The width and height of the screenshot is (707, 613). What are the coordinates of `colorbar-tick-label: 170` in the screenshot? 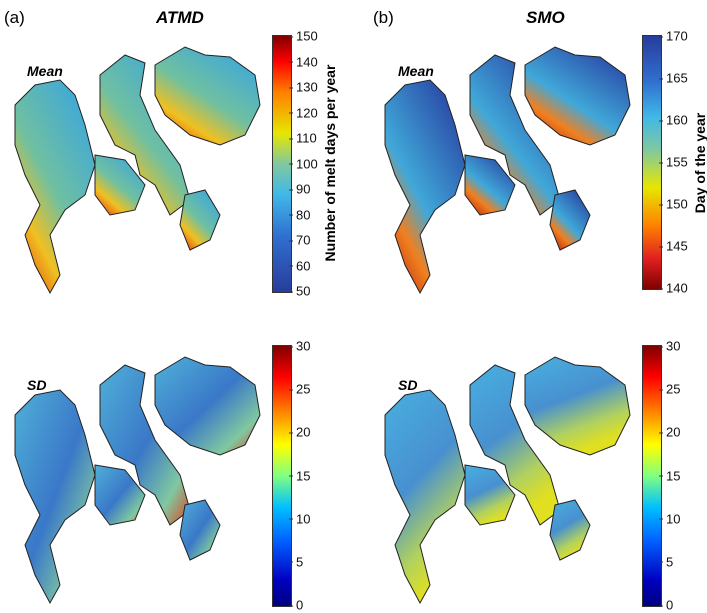 It's located at (673, 36).